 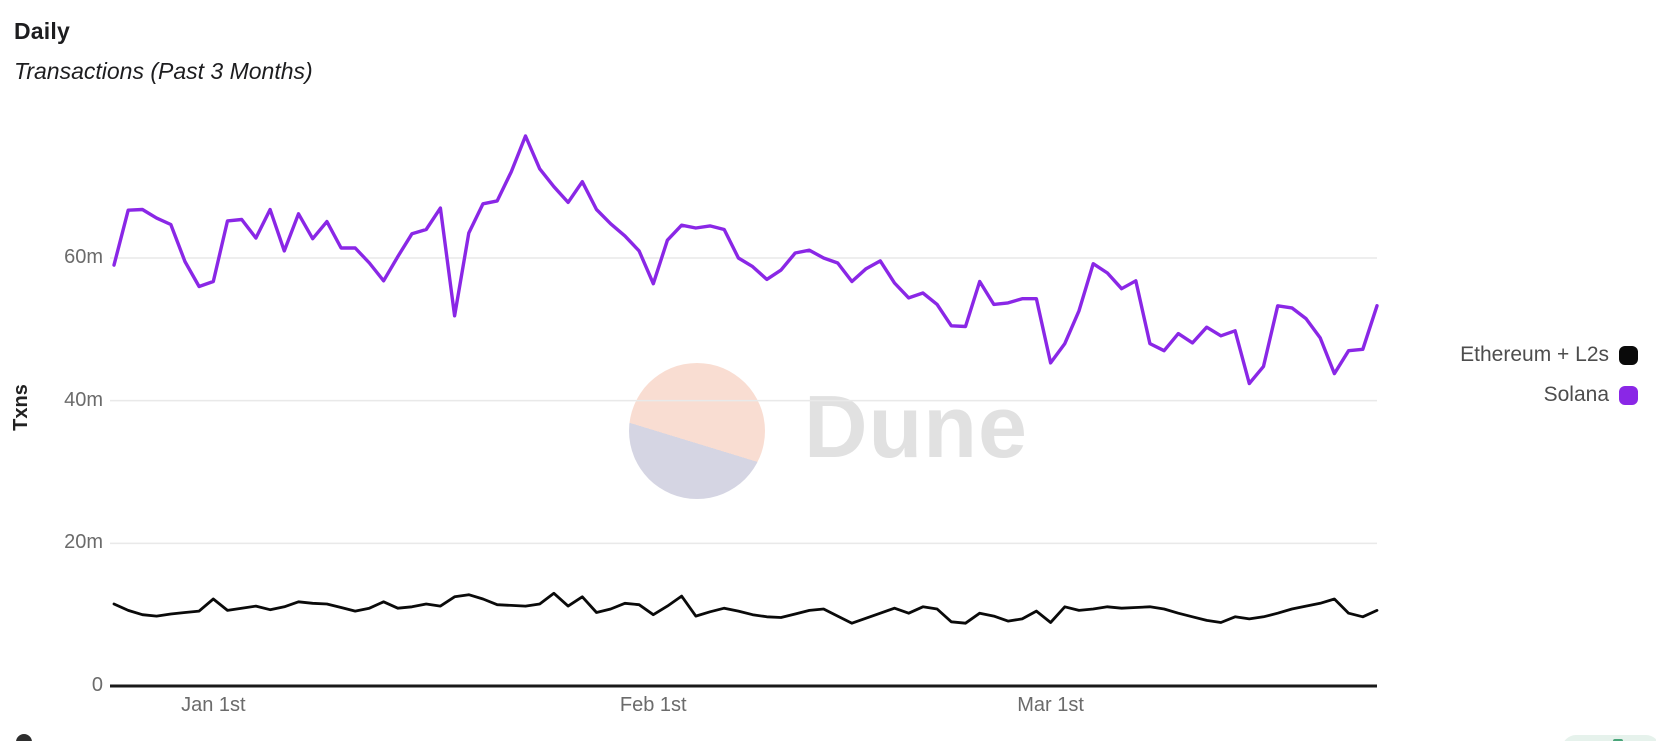 I want to click on chart-title: Daily, so click(x=42, y=31).